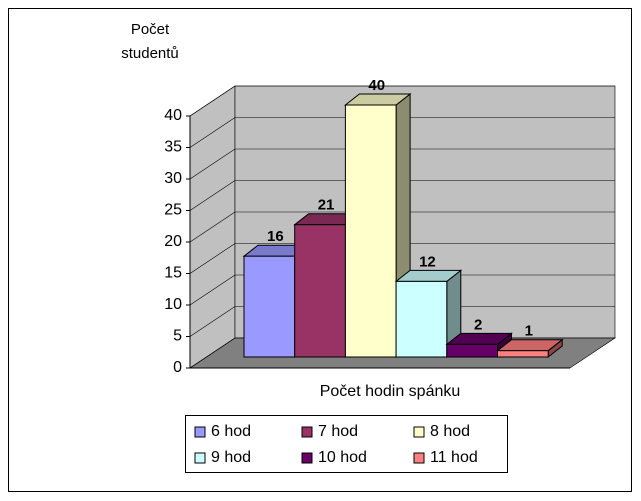  What do you see at coordinates (177, 336) in the screenshot?
I see `y-tick-label: 5` at bounding box center [177, 336].